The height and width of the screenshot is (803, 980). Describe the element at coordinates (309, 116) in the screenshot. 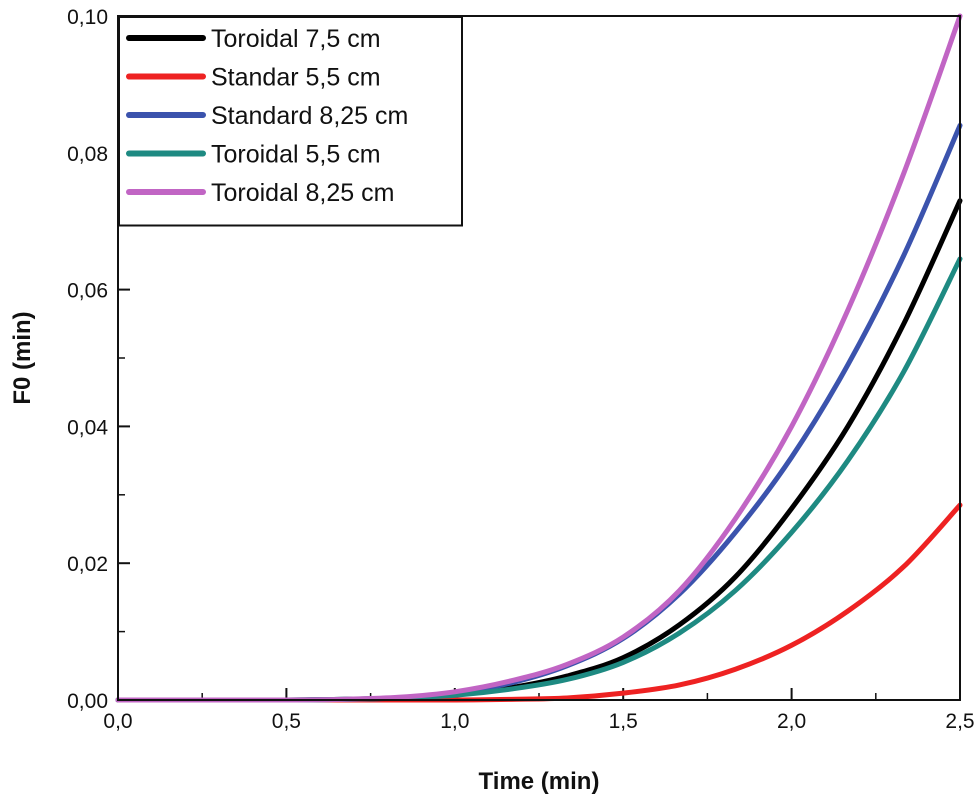

I see `legend-label: Standard 8,25 cm` at that location.